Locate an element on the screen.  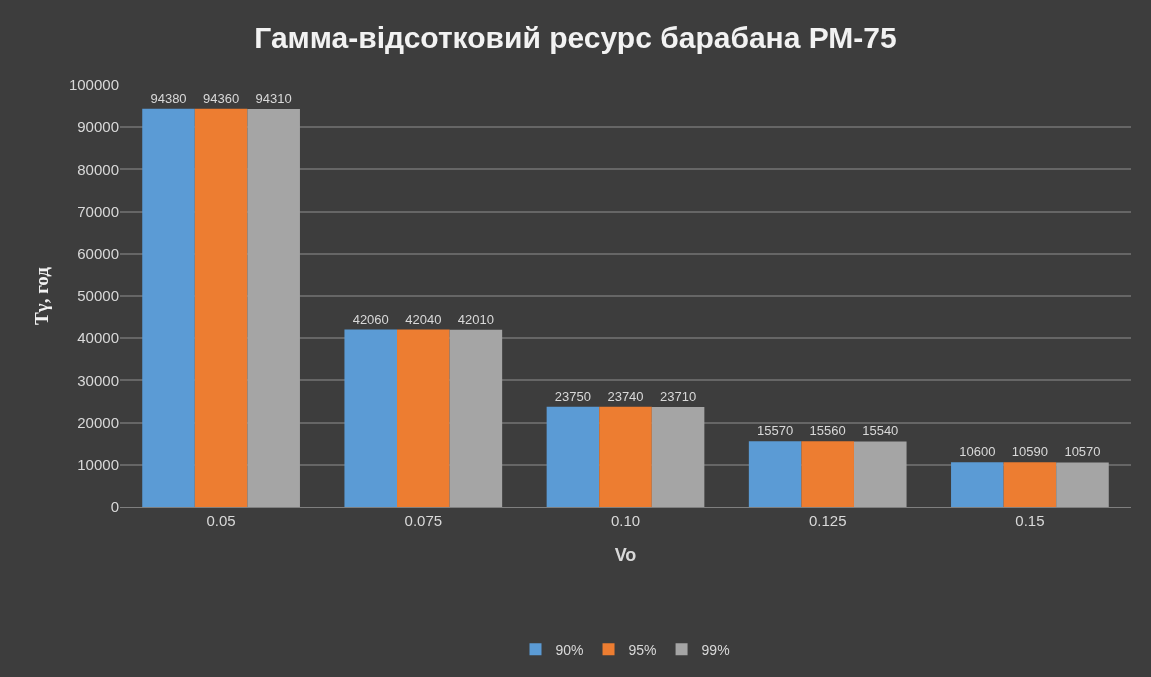
data-label: 42010 is located at coordinates (475, 319).